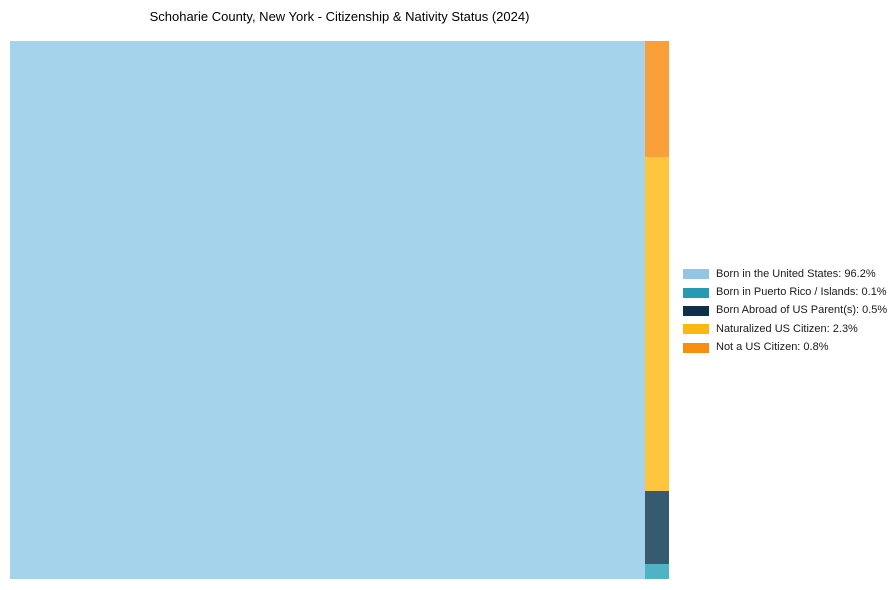  What do you see at coordinates (657, 527) in the screenshot?
I see `treemap-rect-born-abroad-of-us-parent-s` at bounding box center [657, 527].